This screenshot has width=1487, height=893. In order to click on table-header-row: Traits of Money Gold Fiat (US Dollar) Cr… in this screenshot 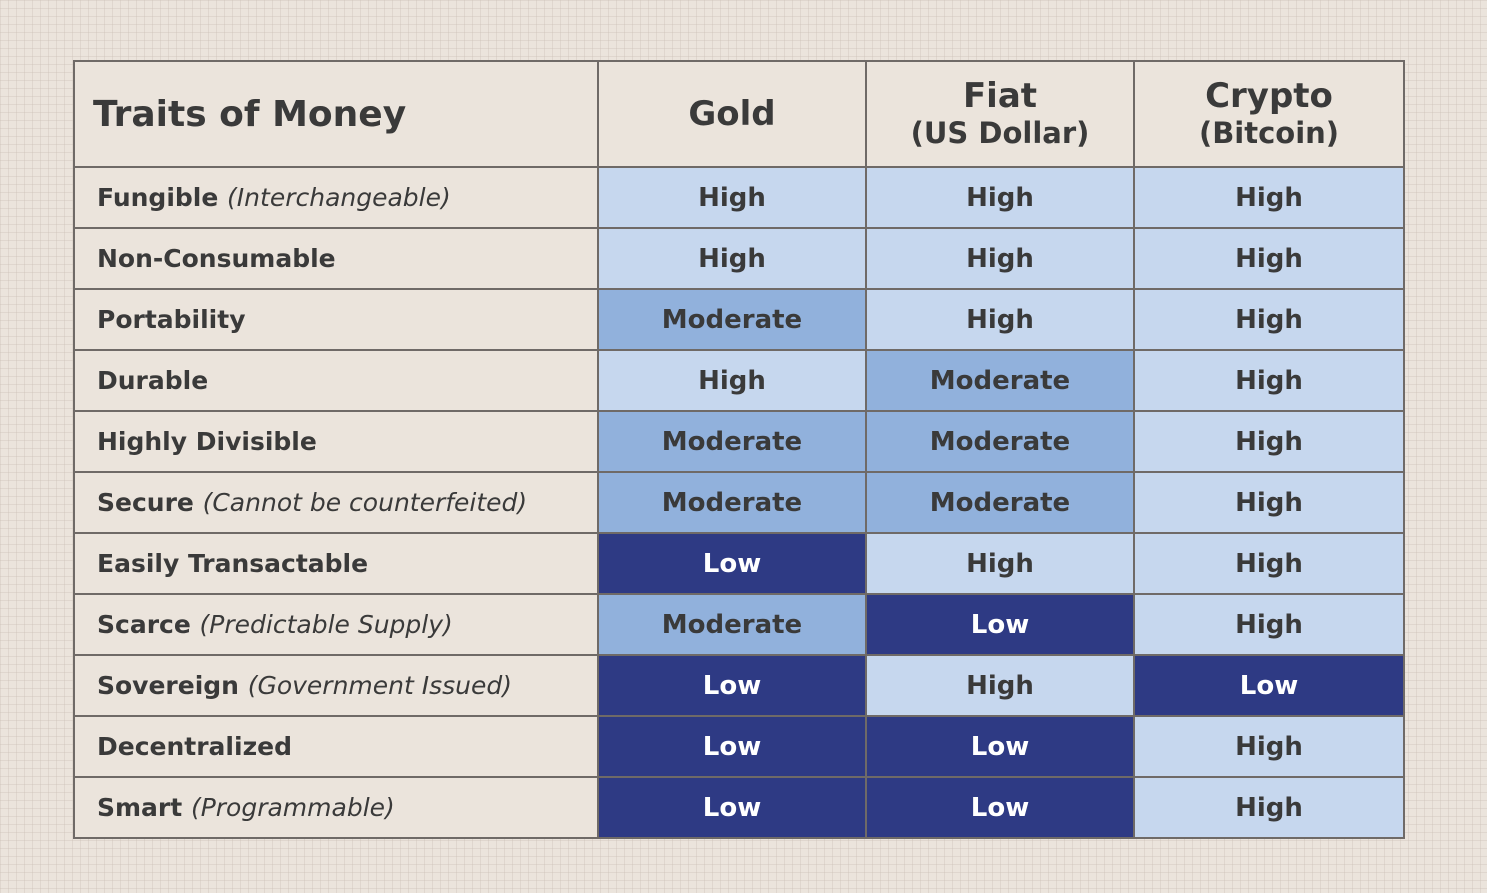, I will do `click(739, 114)`.